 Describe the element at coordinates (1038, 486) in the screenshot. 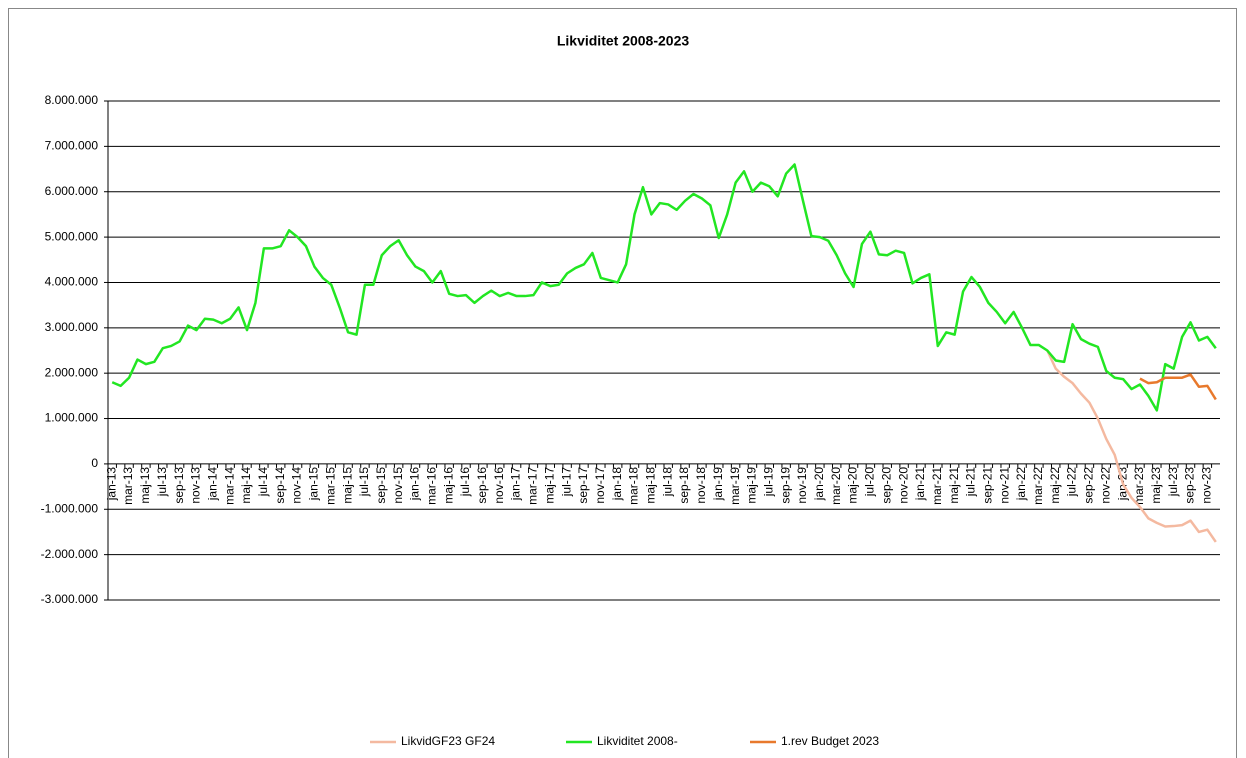

I see `x-tick-label: mar-22` at that location.